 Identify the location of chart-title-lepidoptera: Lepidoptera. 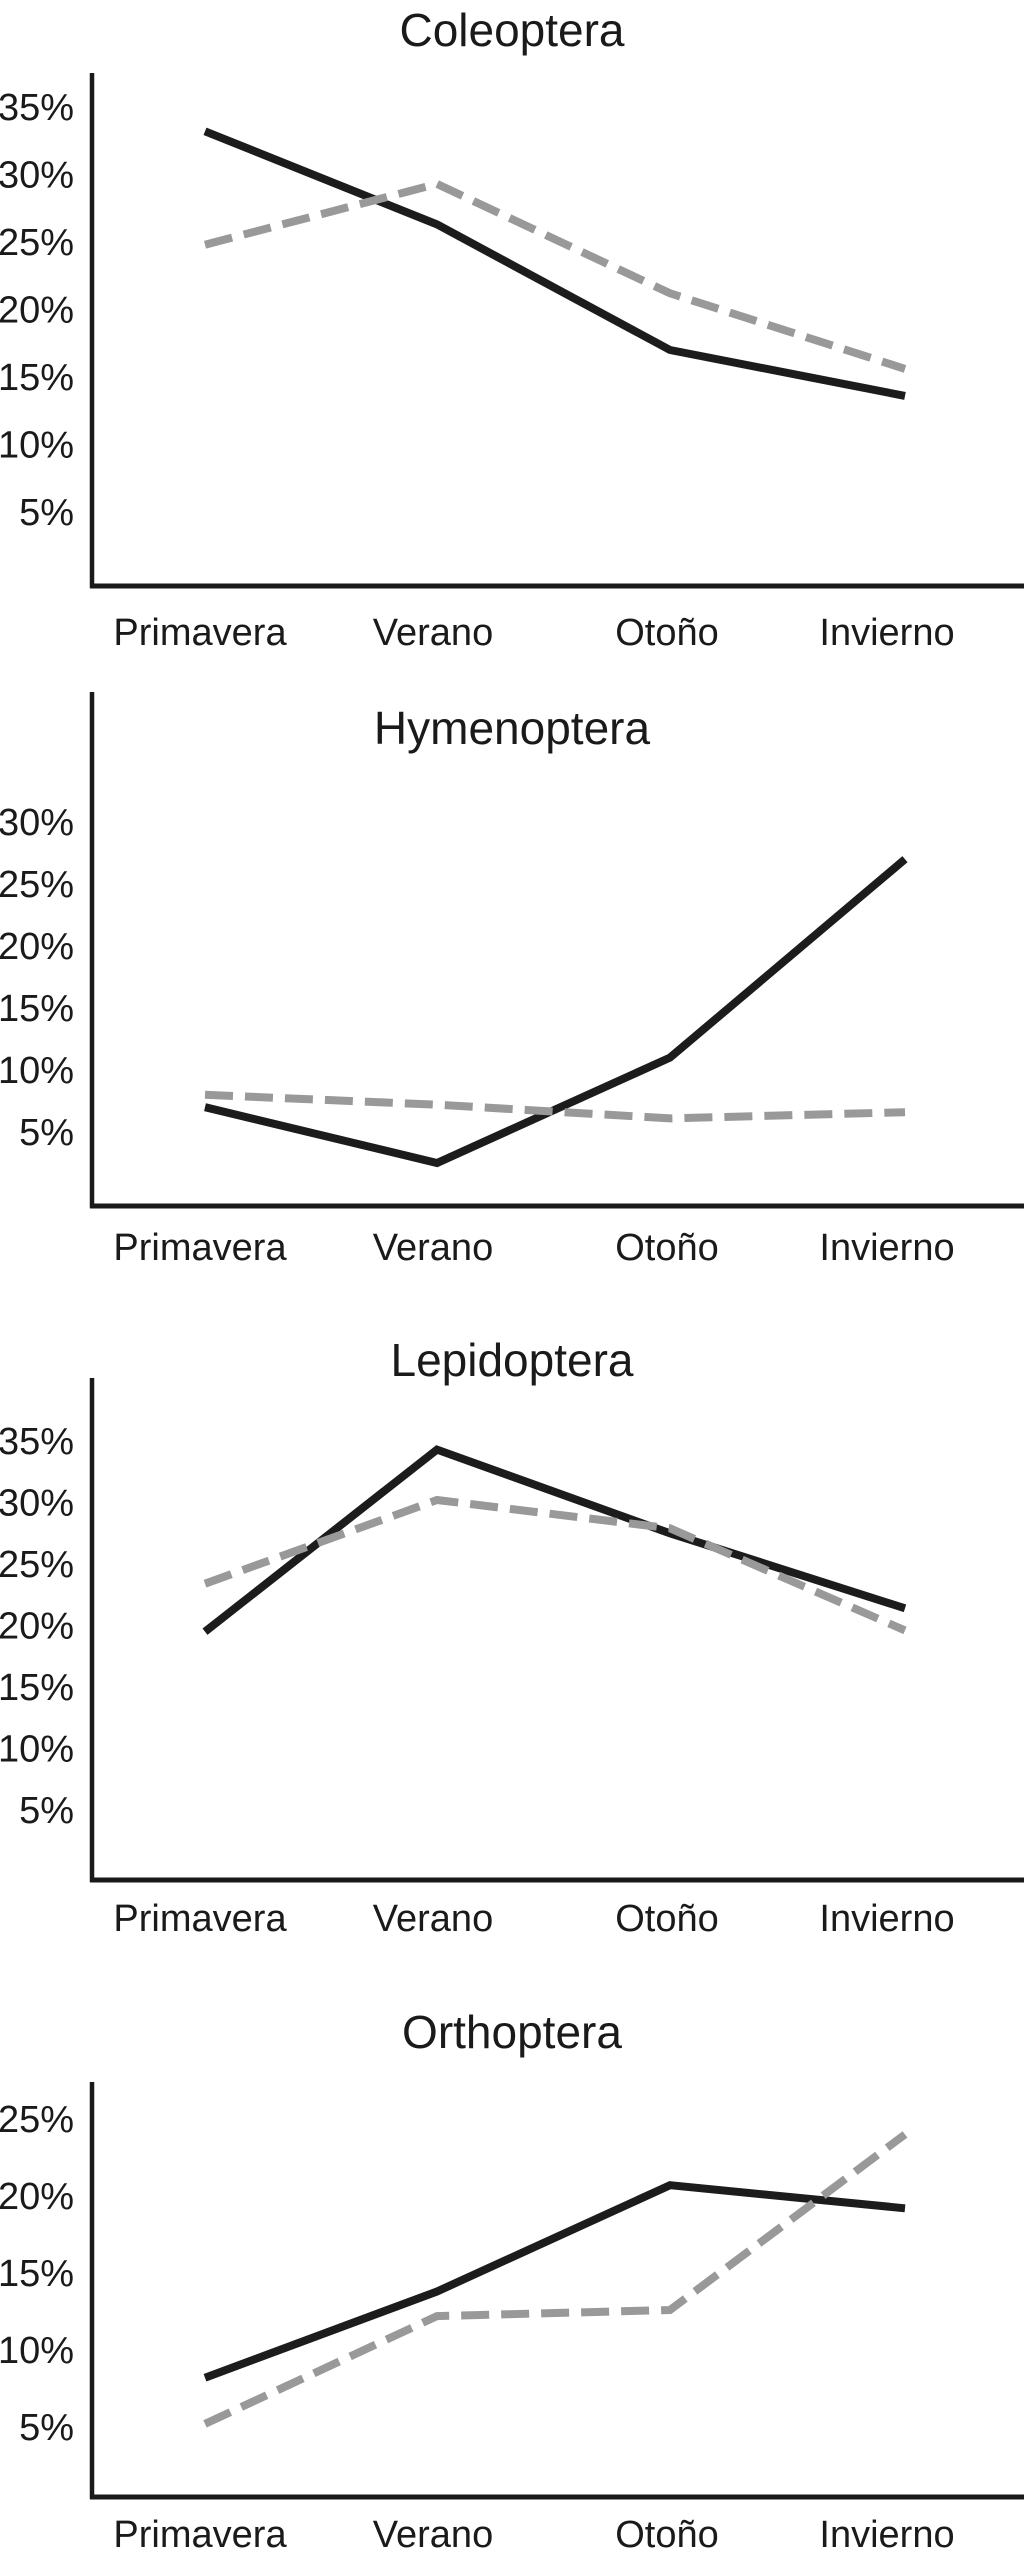
(512, 1360).